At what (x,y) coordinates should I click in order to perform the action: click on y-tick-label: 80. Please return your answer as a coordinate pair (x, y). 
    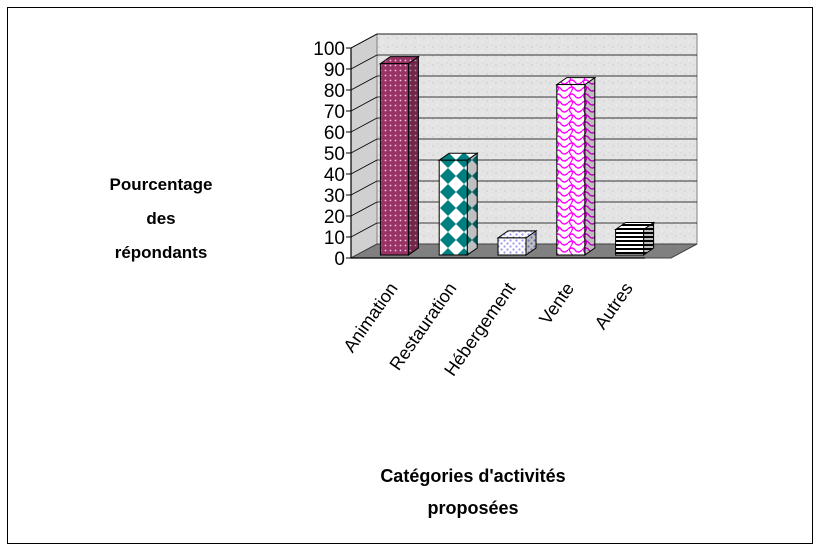
    Looking at the image, I should click on (334, 91).